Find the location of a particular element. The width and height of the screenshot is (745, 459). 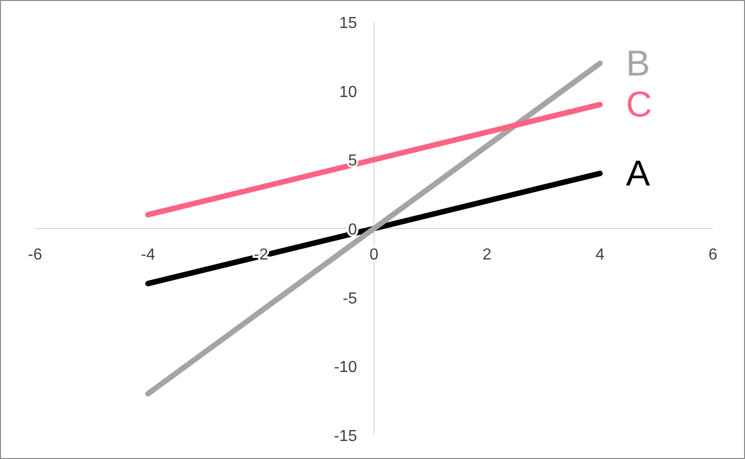

x-tick-label: 4 is located at coordinates (600, 255).